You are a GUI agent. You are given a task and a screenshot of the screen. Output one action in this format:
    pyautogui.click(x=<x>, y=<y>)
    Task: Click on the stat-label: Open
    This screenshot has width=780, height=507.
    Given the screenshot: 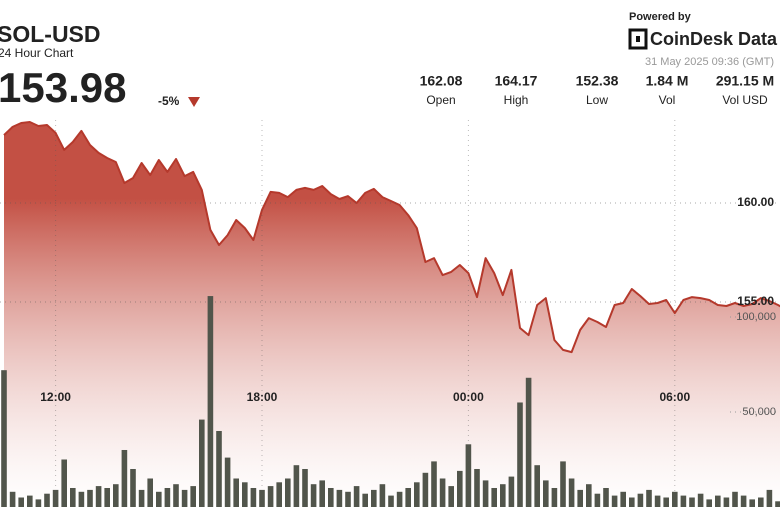 What is the action you would take?
    pyautogui.click(x=440, y=100)
    